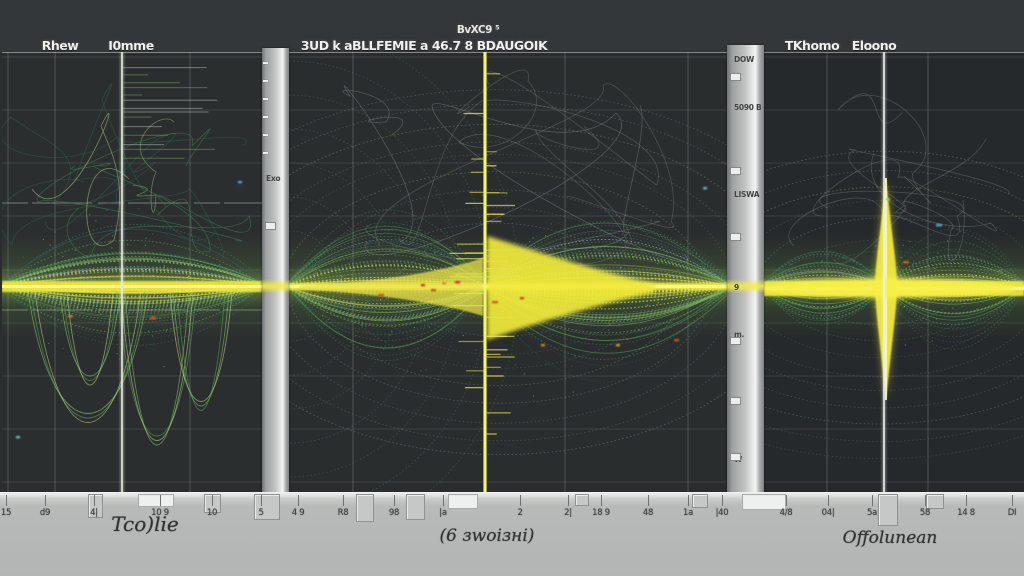  What do you see at coordinates (648, 513) in the screenshot?
I see `x-tick-label: 48` at bounding box center [648, 513].